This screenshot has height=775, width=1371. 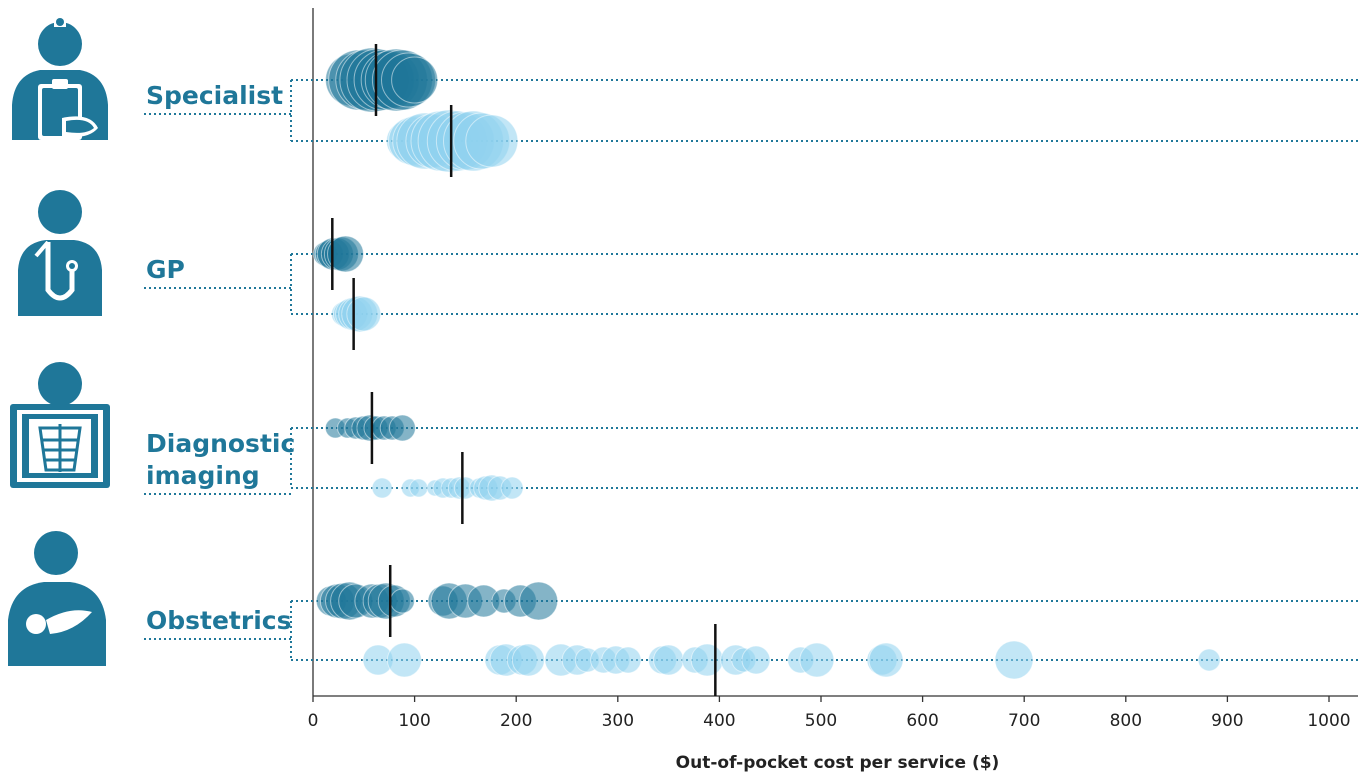 I want to click on category-label: GP, so click(x=165, y=269).